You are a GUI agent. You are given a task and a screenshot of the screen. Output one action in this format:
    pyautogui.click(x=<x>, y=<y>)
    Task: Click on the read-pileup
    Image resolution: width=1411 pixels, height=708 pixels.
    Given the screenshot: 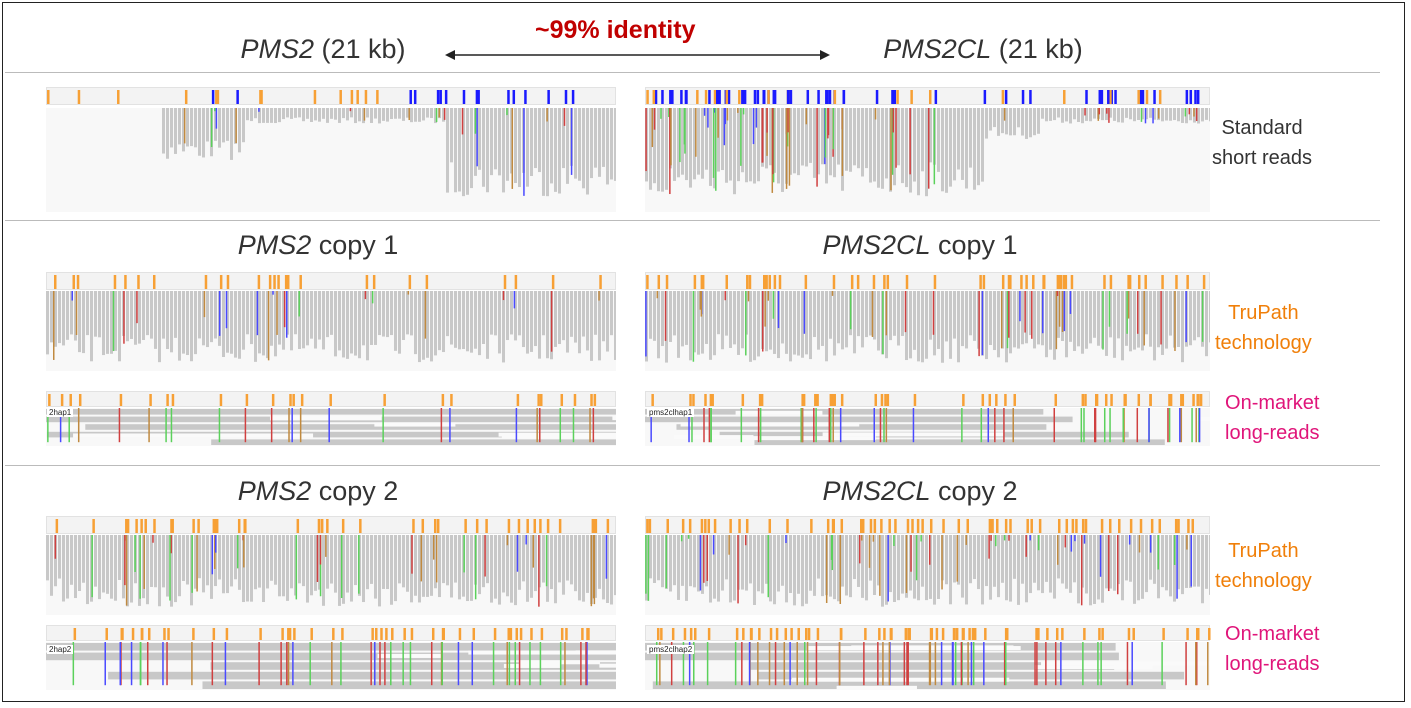 What is the action you would take?
    pyautogui.click(x=928, y=331)
    